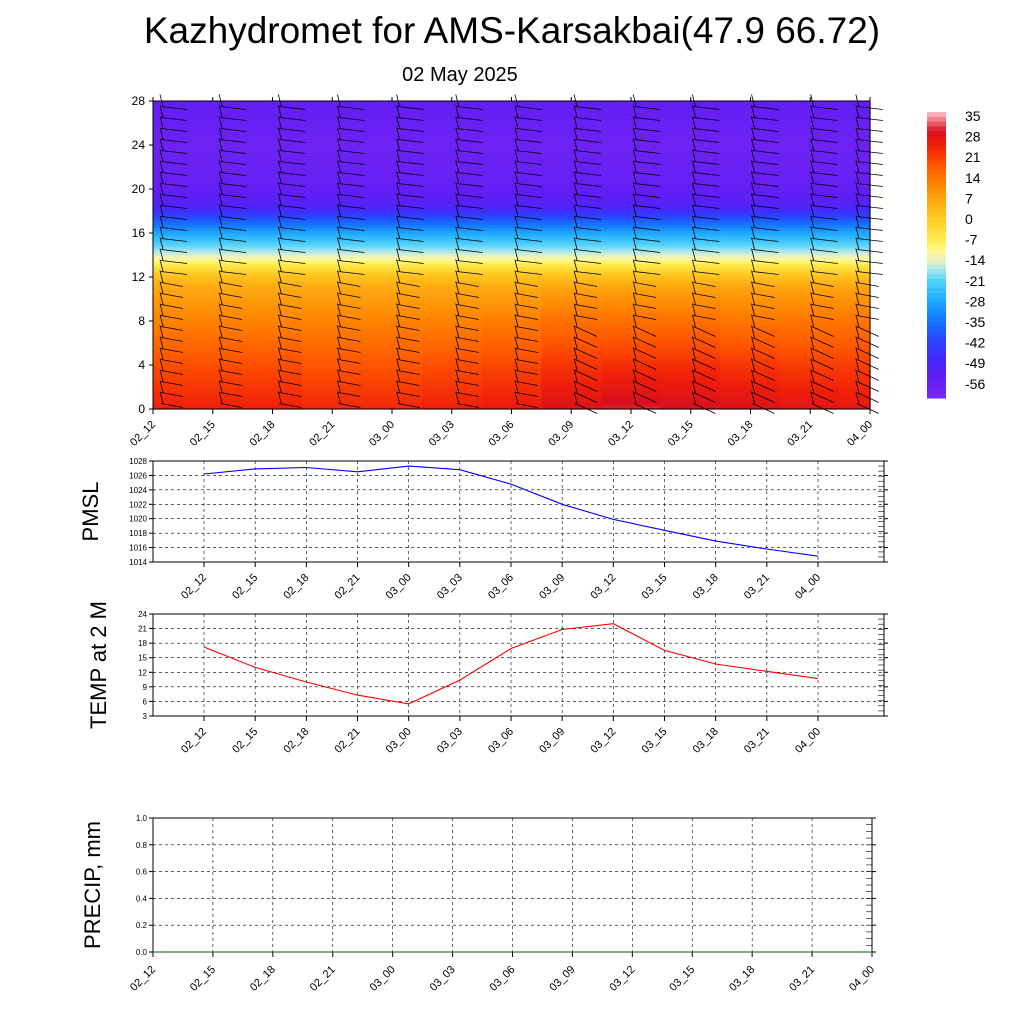  What do you see at coordinates (141, 321) in the screenshot?
I see `y-tick-label: 8` at bounding box center [141, 321].